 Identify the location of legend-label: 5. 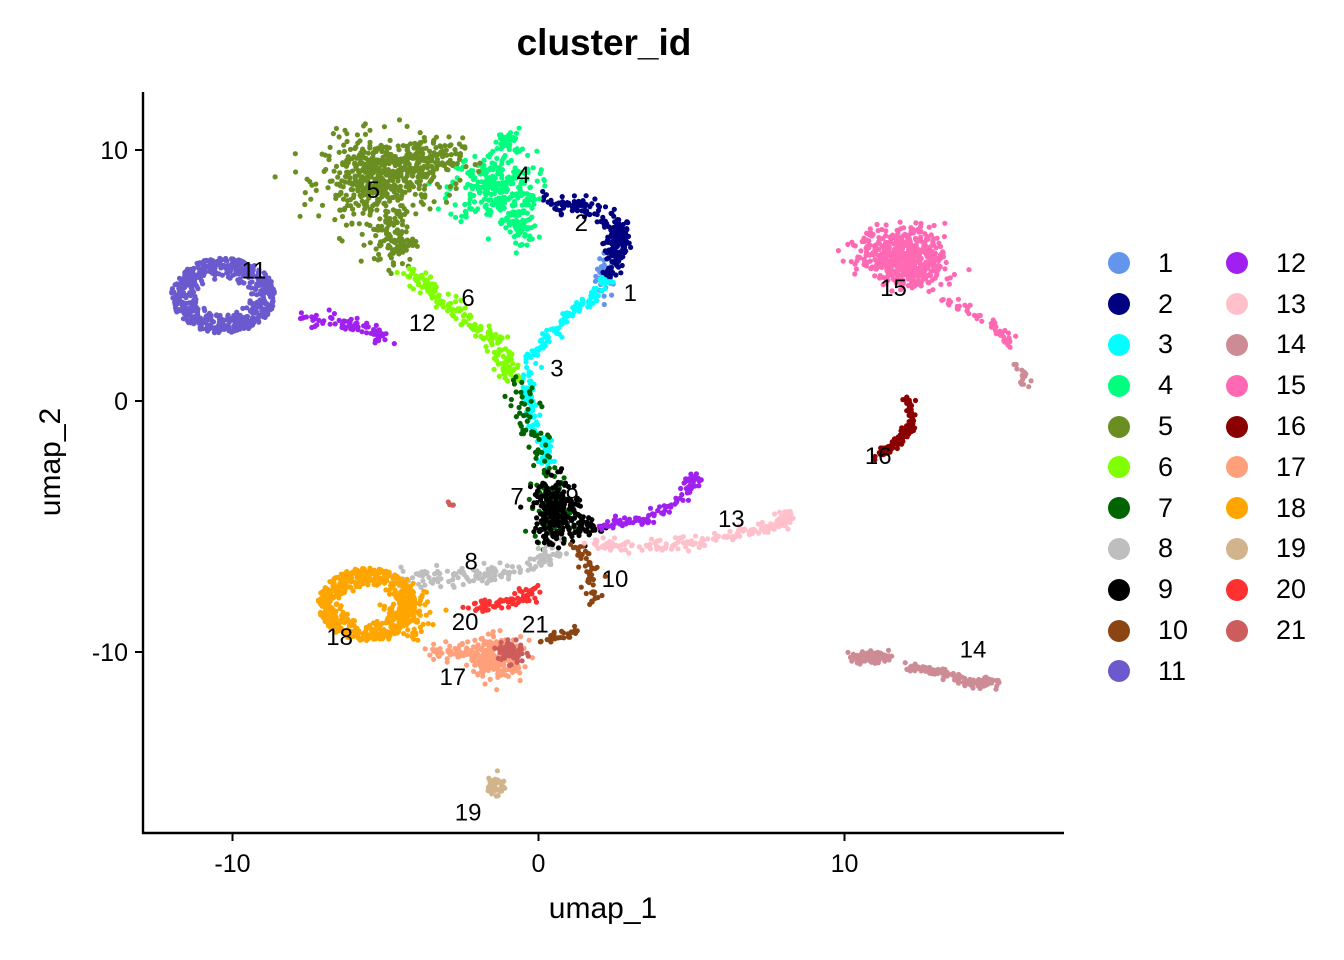
(1166, 426).